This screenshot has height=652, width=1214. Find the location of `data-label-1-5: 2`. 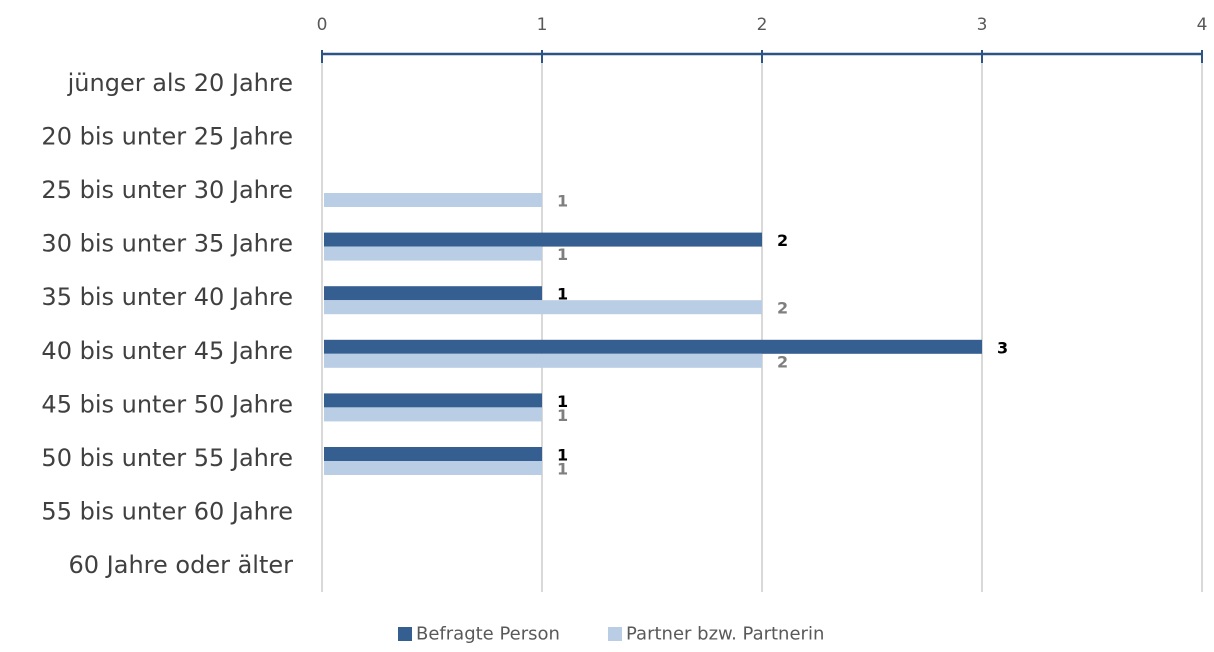

data-label-1-5: 2 is located at coordinates (782, 361).